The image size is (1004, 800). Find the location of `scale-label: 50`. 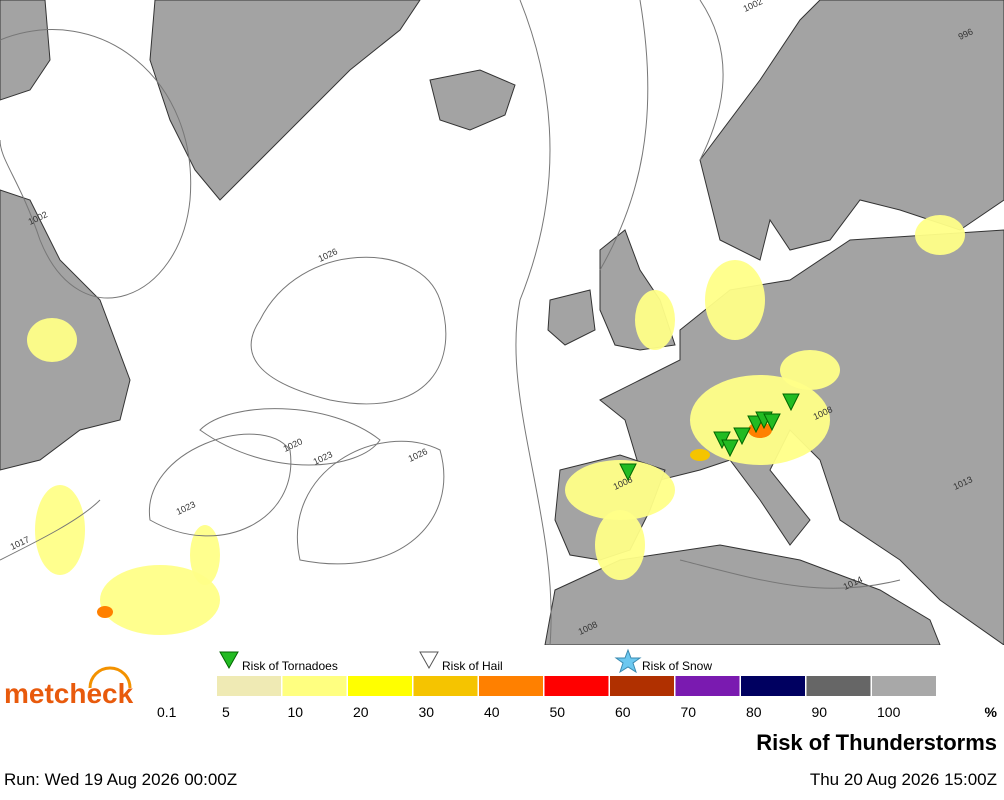

scale-label: 50 is located at coordinates (558, 712).